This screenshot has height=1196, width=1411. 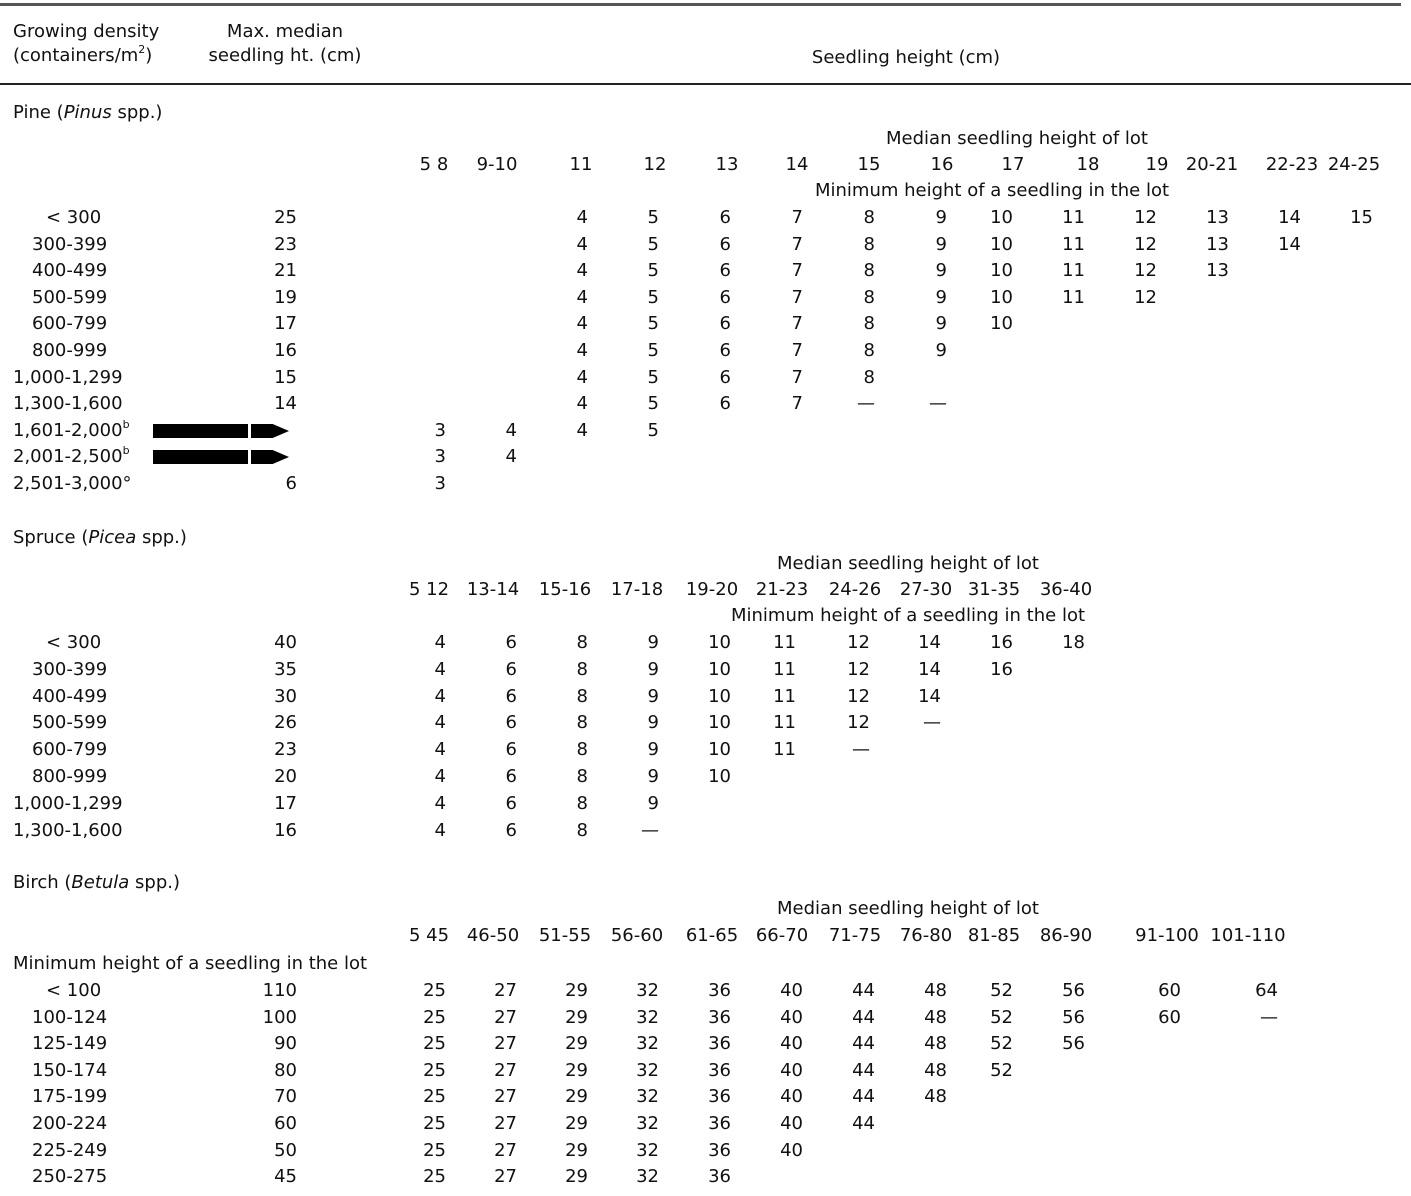 I want to click on pine-row-max: 21, so click(x=285, y=270).